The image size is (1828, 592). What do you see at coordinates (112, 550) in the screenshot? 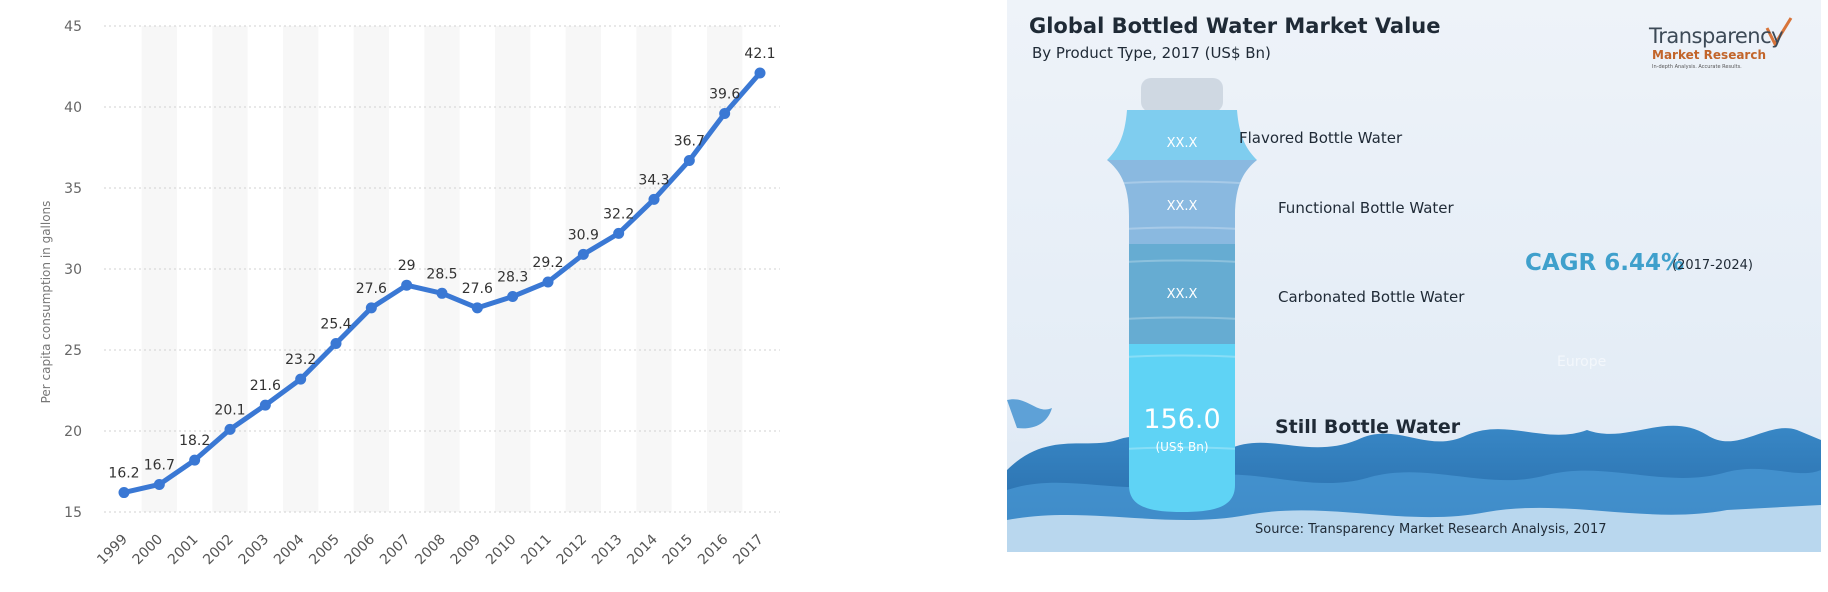
I see `x-tick-label: 1999` at bounding box center [112, 550].